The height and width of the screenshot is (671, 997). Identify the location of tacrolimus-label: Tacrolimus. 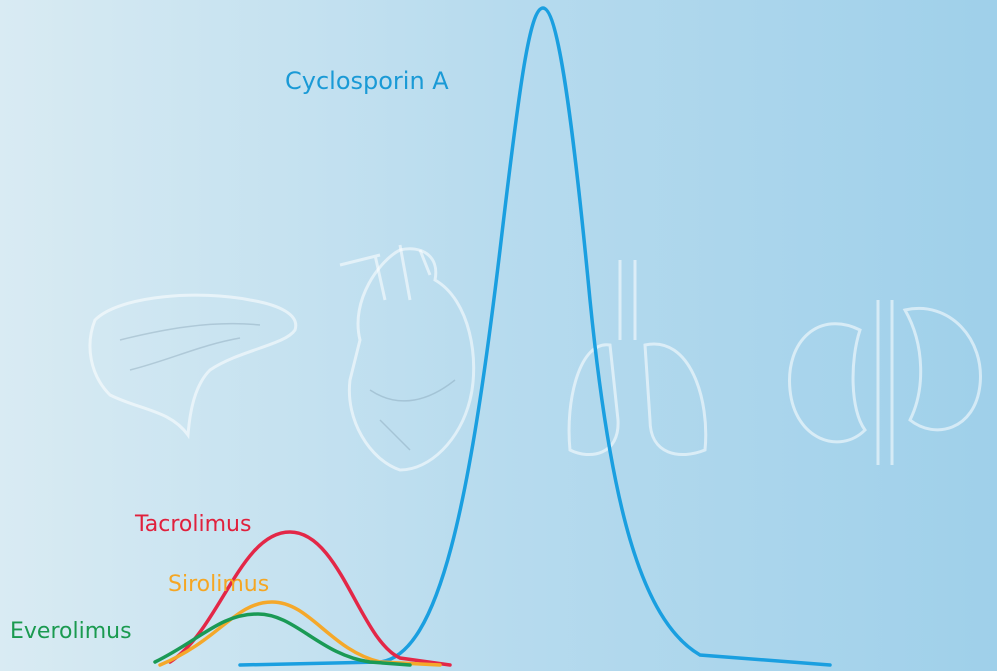
(192, 524).